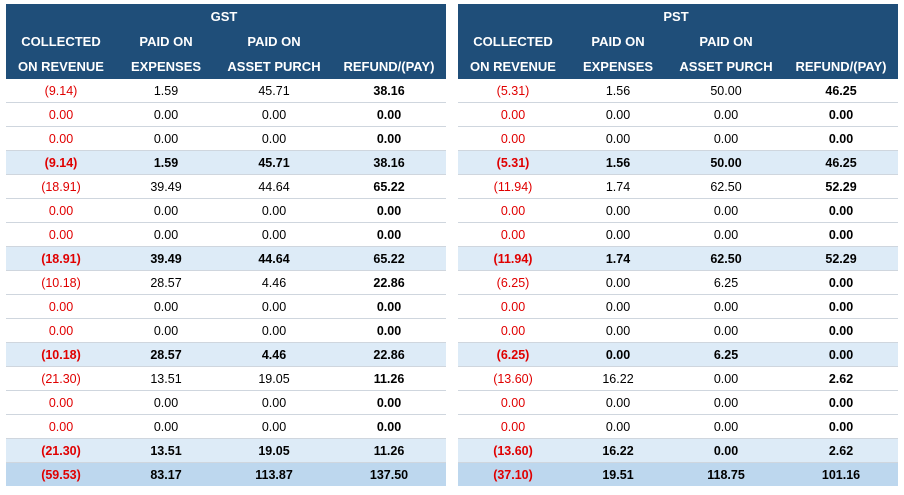  I want to click on subtotal-row: (6.25) 0.00 6.25 0.00, so click(678, 354).